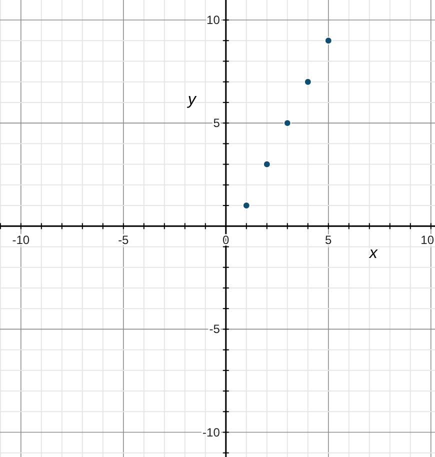 The width and height of the screenshot is (435, 457). What do you see at coordinates (373, 253) in the screenshot?
I see `x-axis-title: x` at bounding box center [373, 253].